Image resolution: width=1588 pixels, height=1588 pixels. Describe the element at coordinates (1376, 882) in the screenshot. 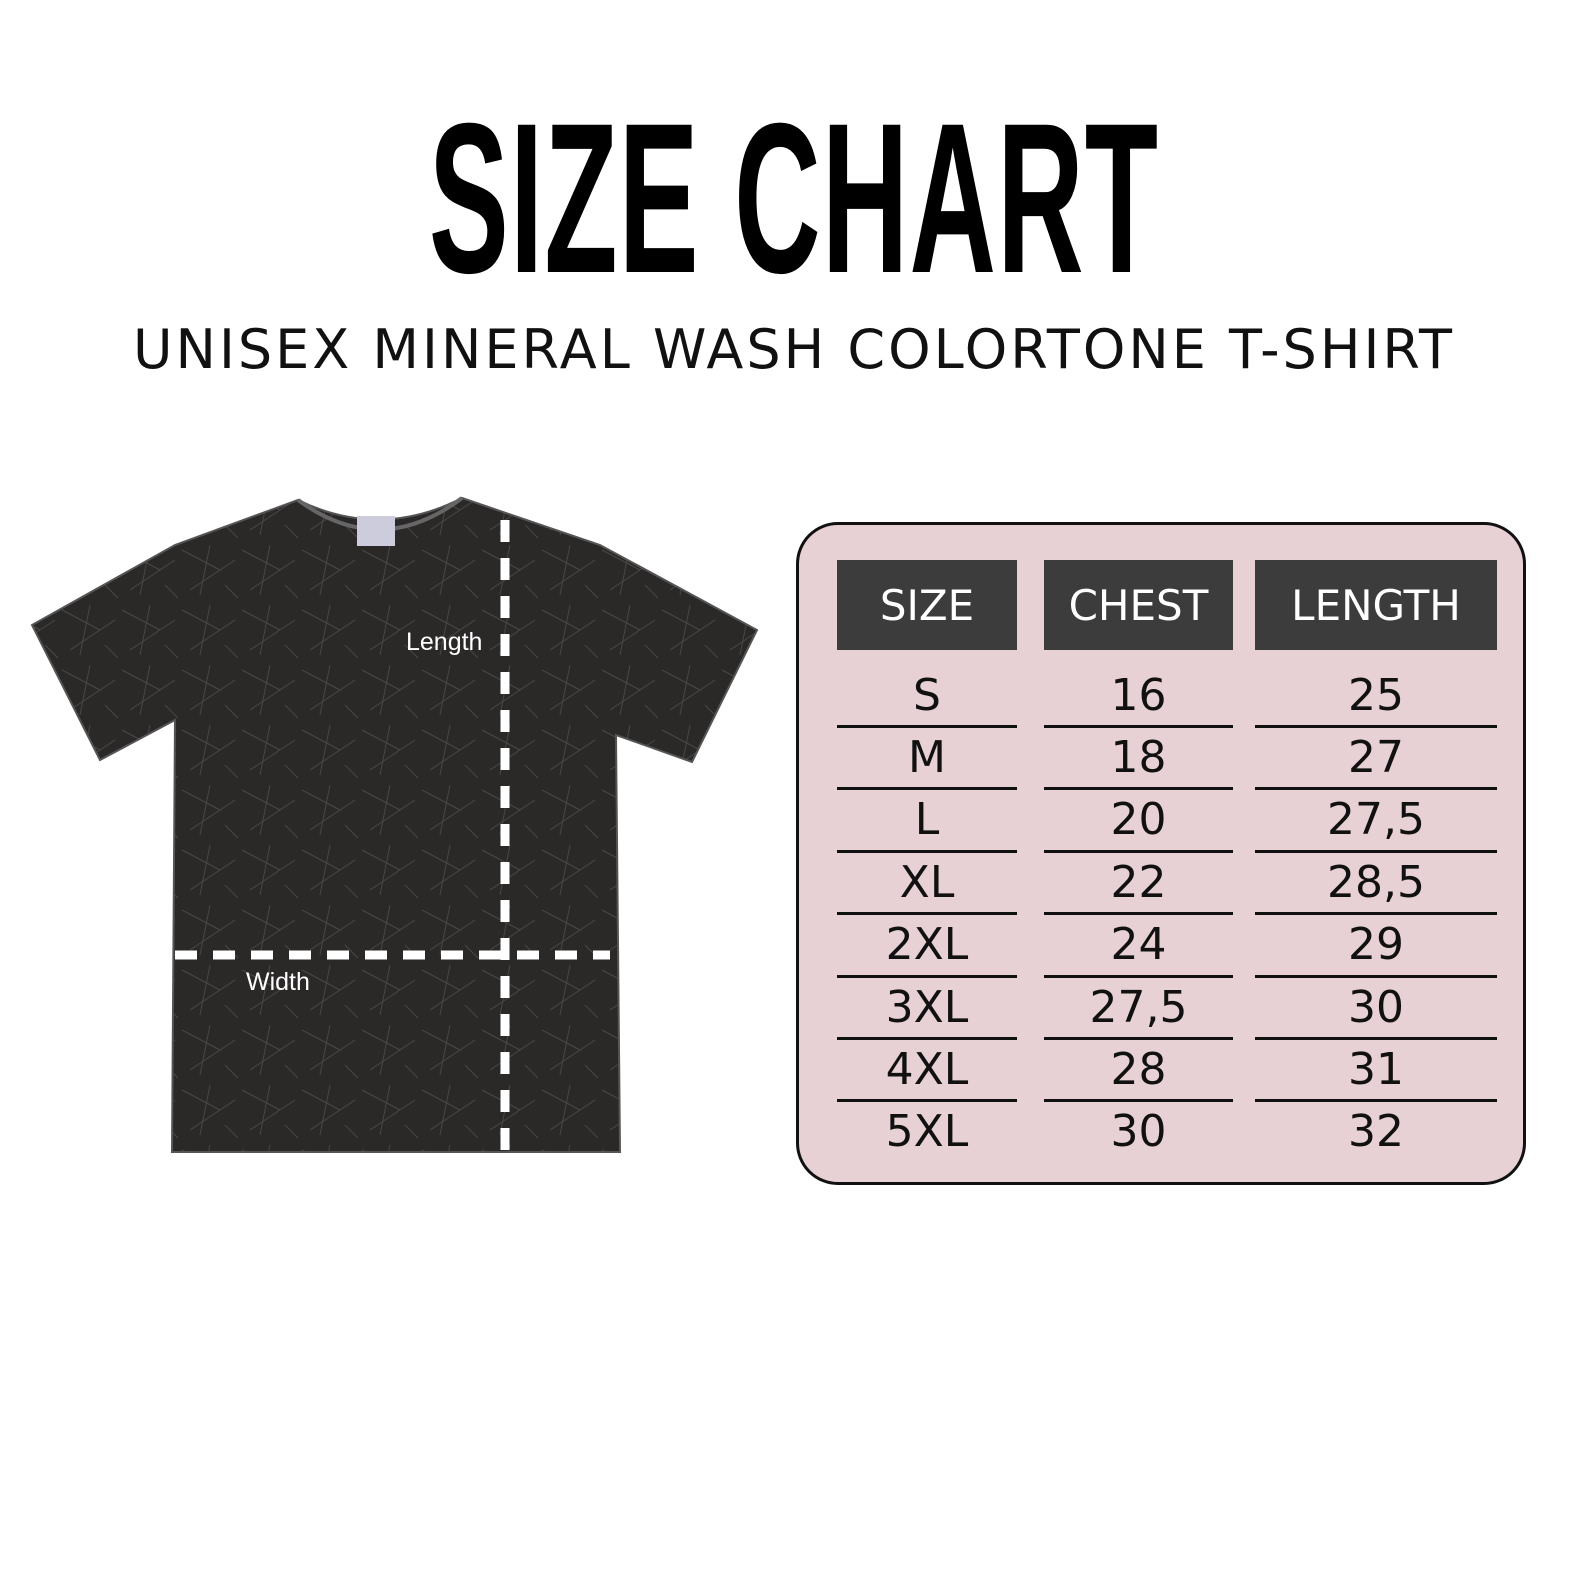

I see `cell-length: 28,5` at that location.